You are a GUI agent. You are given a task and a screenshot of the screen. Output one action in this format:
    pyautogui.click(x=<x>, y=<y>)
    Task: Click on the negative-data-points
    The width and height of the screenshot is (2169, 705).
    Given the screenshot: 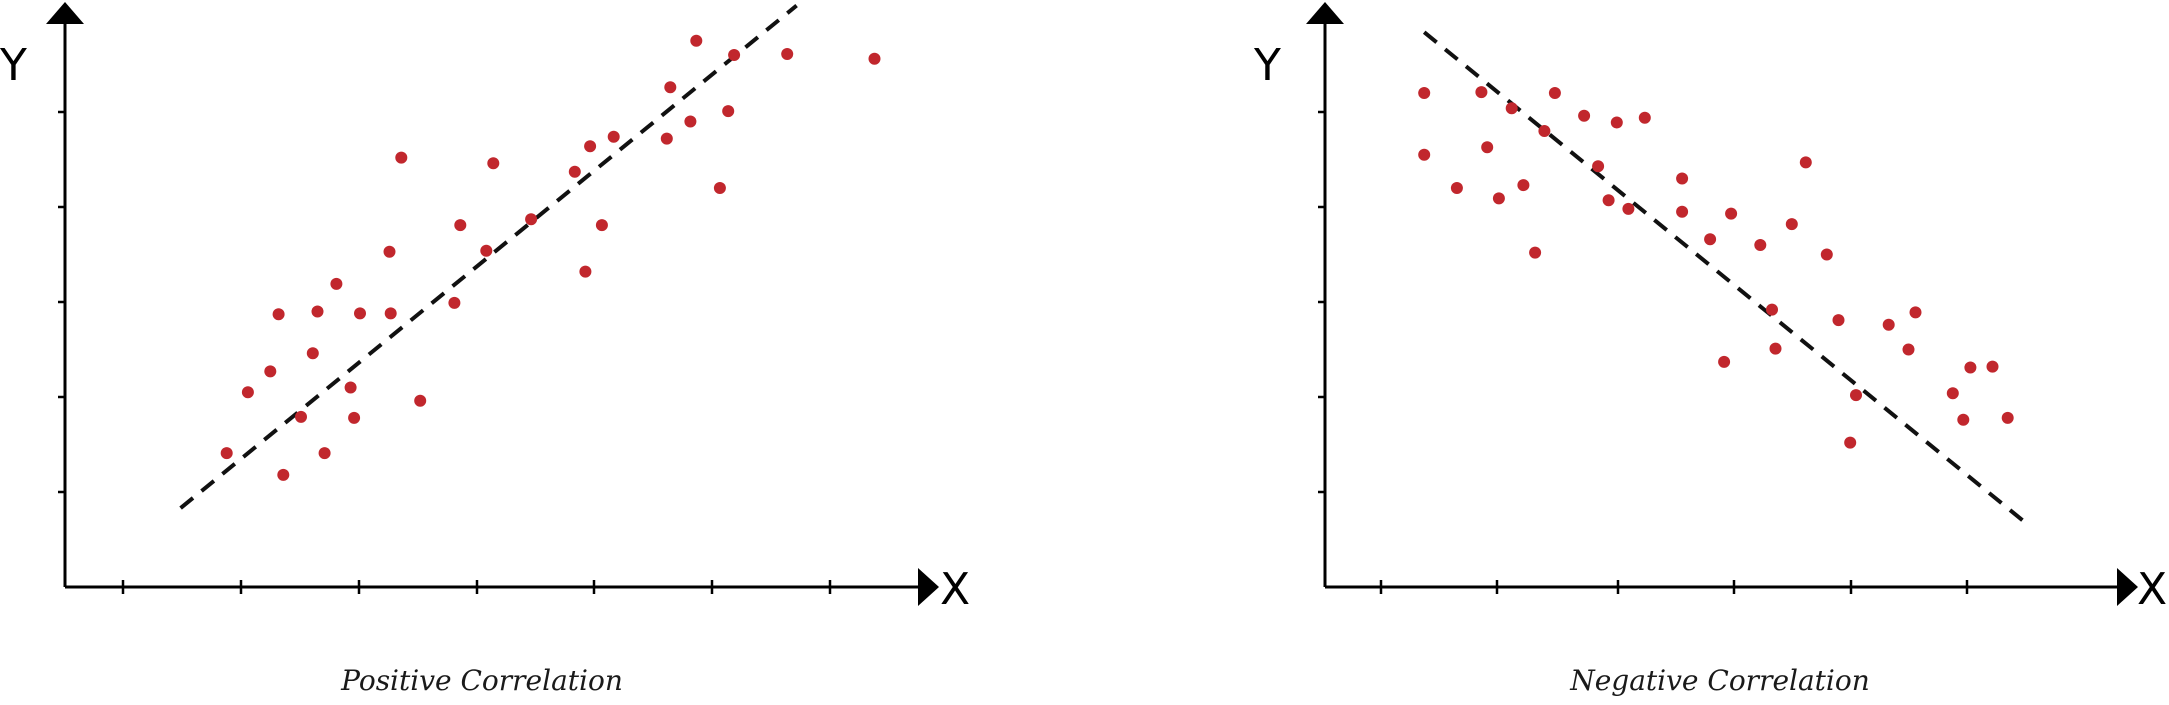 What is the action you would take?
    pyautogui.click(x=1716, y=267)
    